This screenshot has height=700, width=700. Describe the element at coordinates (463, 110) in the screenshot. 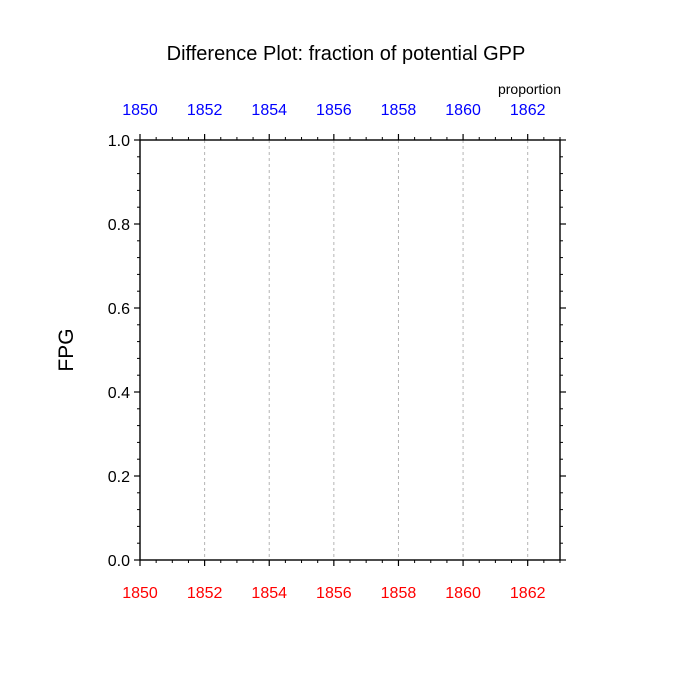

I see `x-tick-label-top: 1860` at that location.